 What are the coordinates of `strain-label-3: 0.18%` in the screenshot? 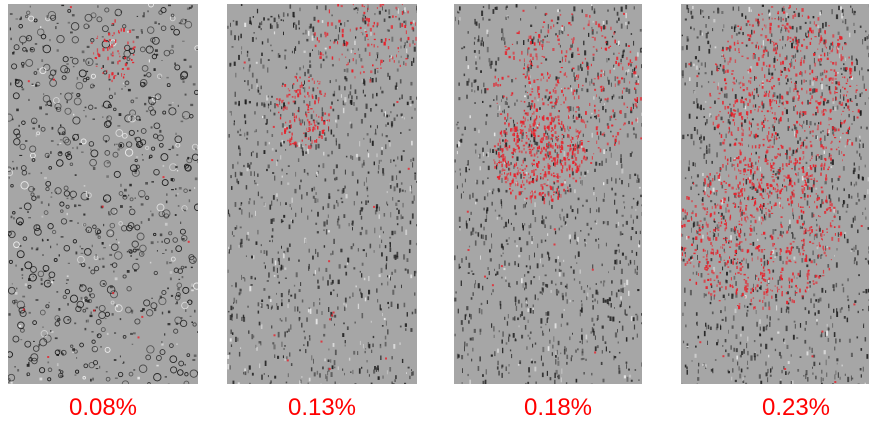 It's located at (558, 407).